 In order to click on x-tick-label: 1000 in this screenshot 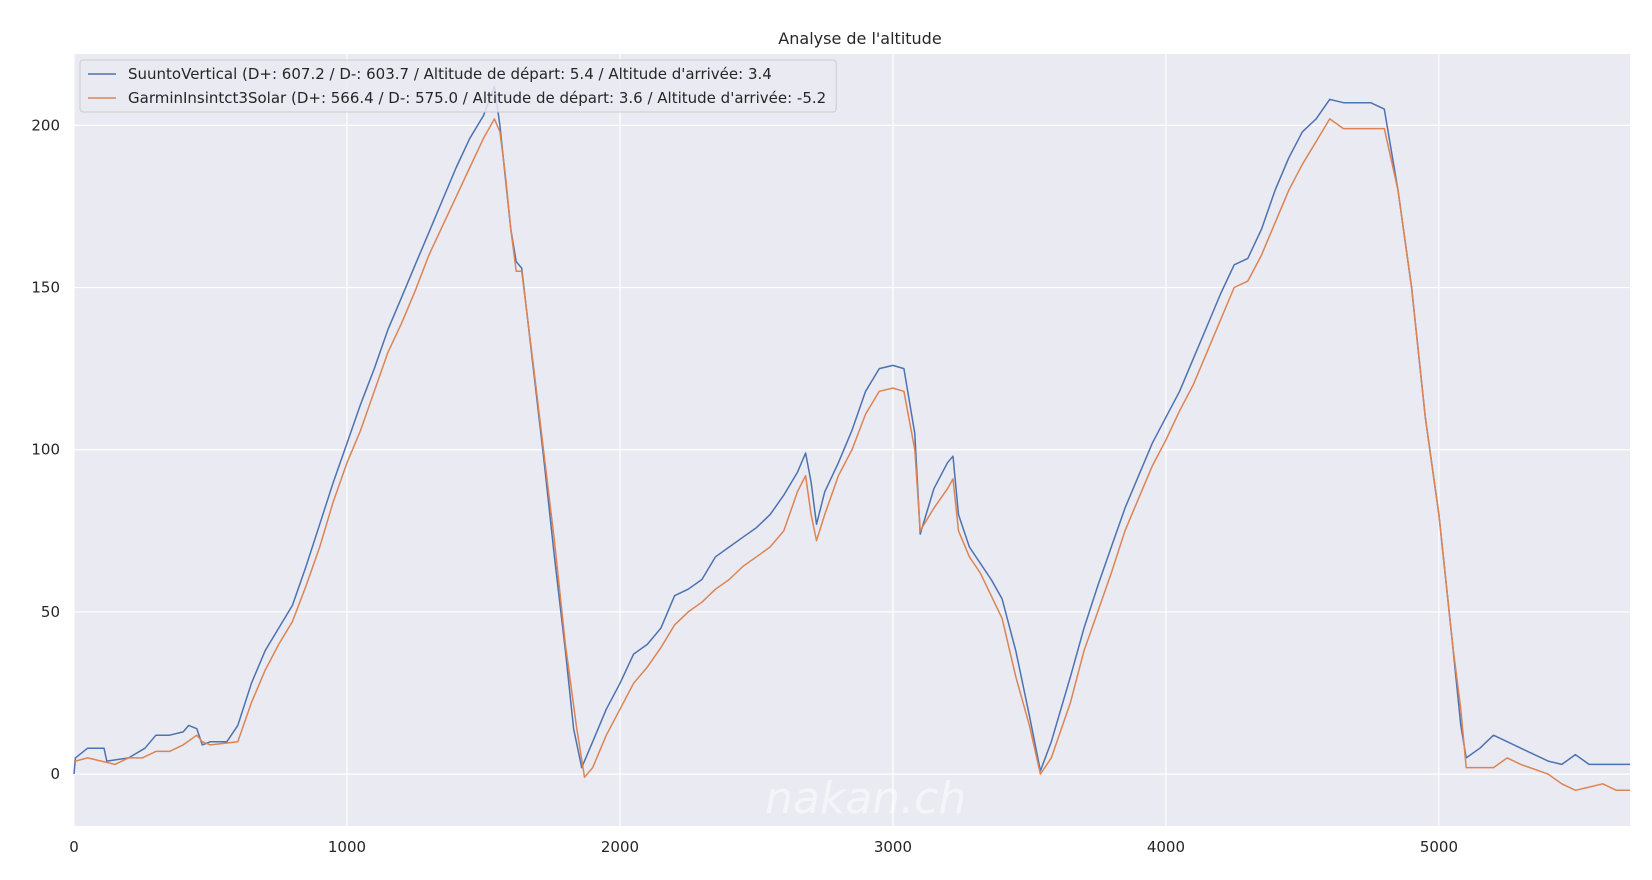, I will do `click(347, 847)`.